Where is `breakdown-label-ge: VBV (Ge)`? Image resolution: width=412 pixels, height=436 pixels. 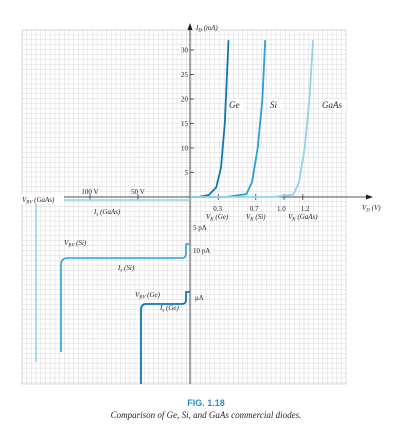 breakdown-label-ge: VBV (Ge) is located at coordinates (148, 296).